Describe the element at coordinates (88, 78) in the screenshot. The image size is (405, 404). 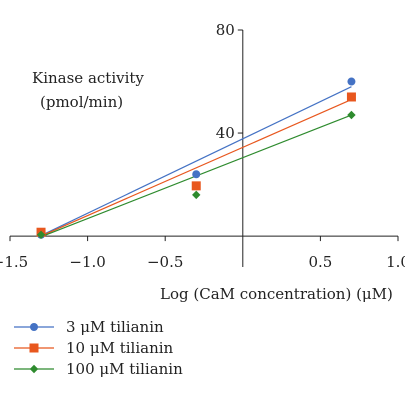
I see `y-axis-label-line1: Kinase activity` at that location.